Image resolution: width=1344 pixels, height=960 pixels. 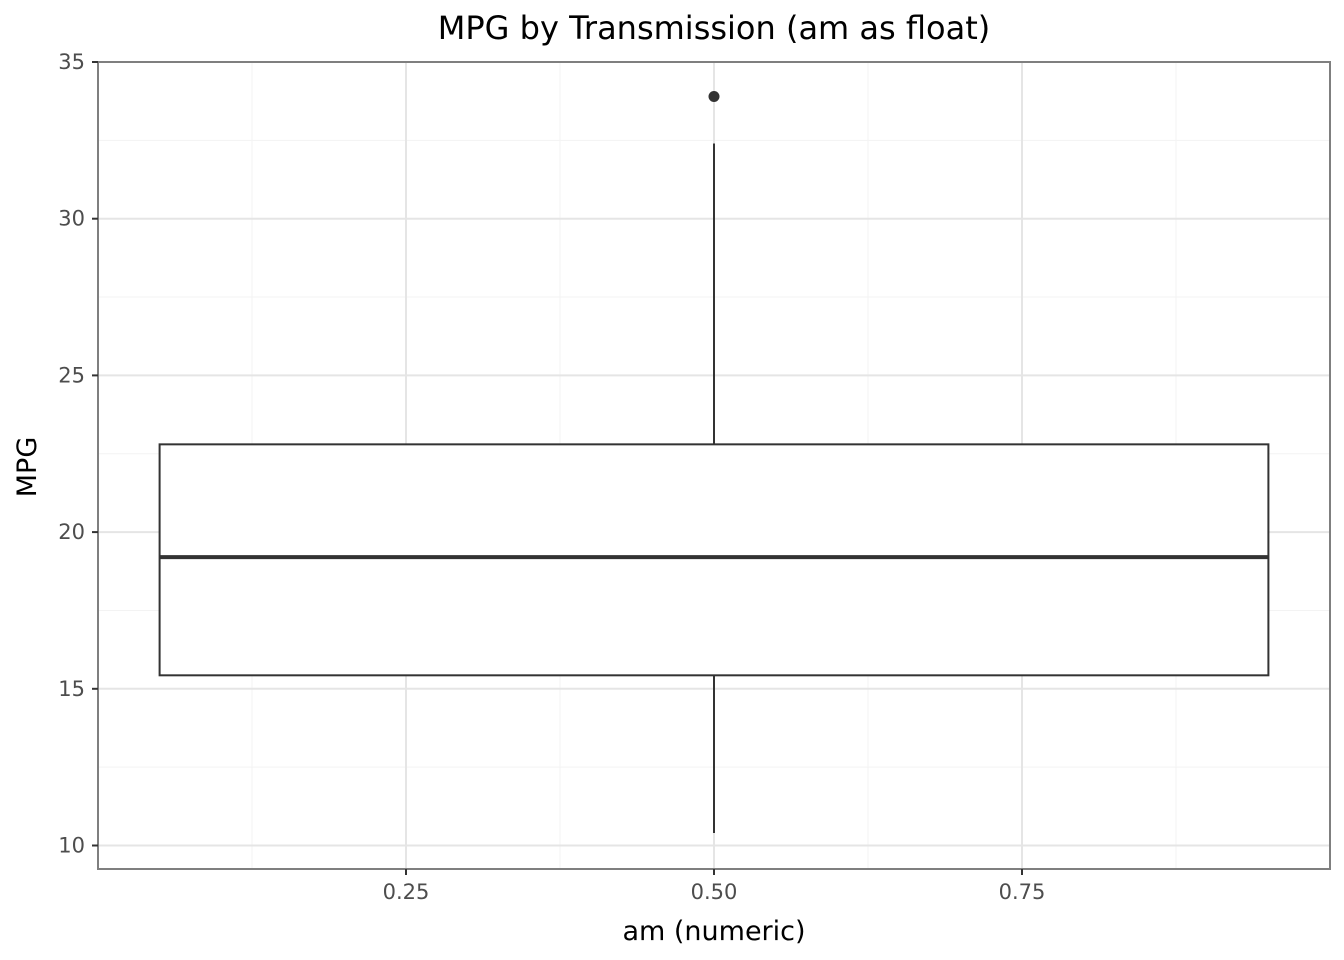 I want to click on outlier-point, so click(x=714, y=96).